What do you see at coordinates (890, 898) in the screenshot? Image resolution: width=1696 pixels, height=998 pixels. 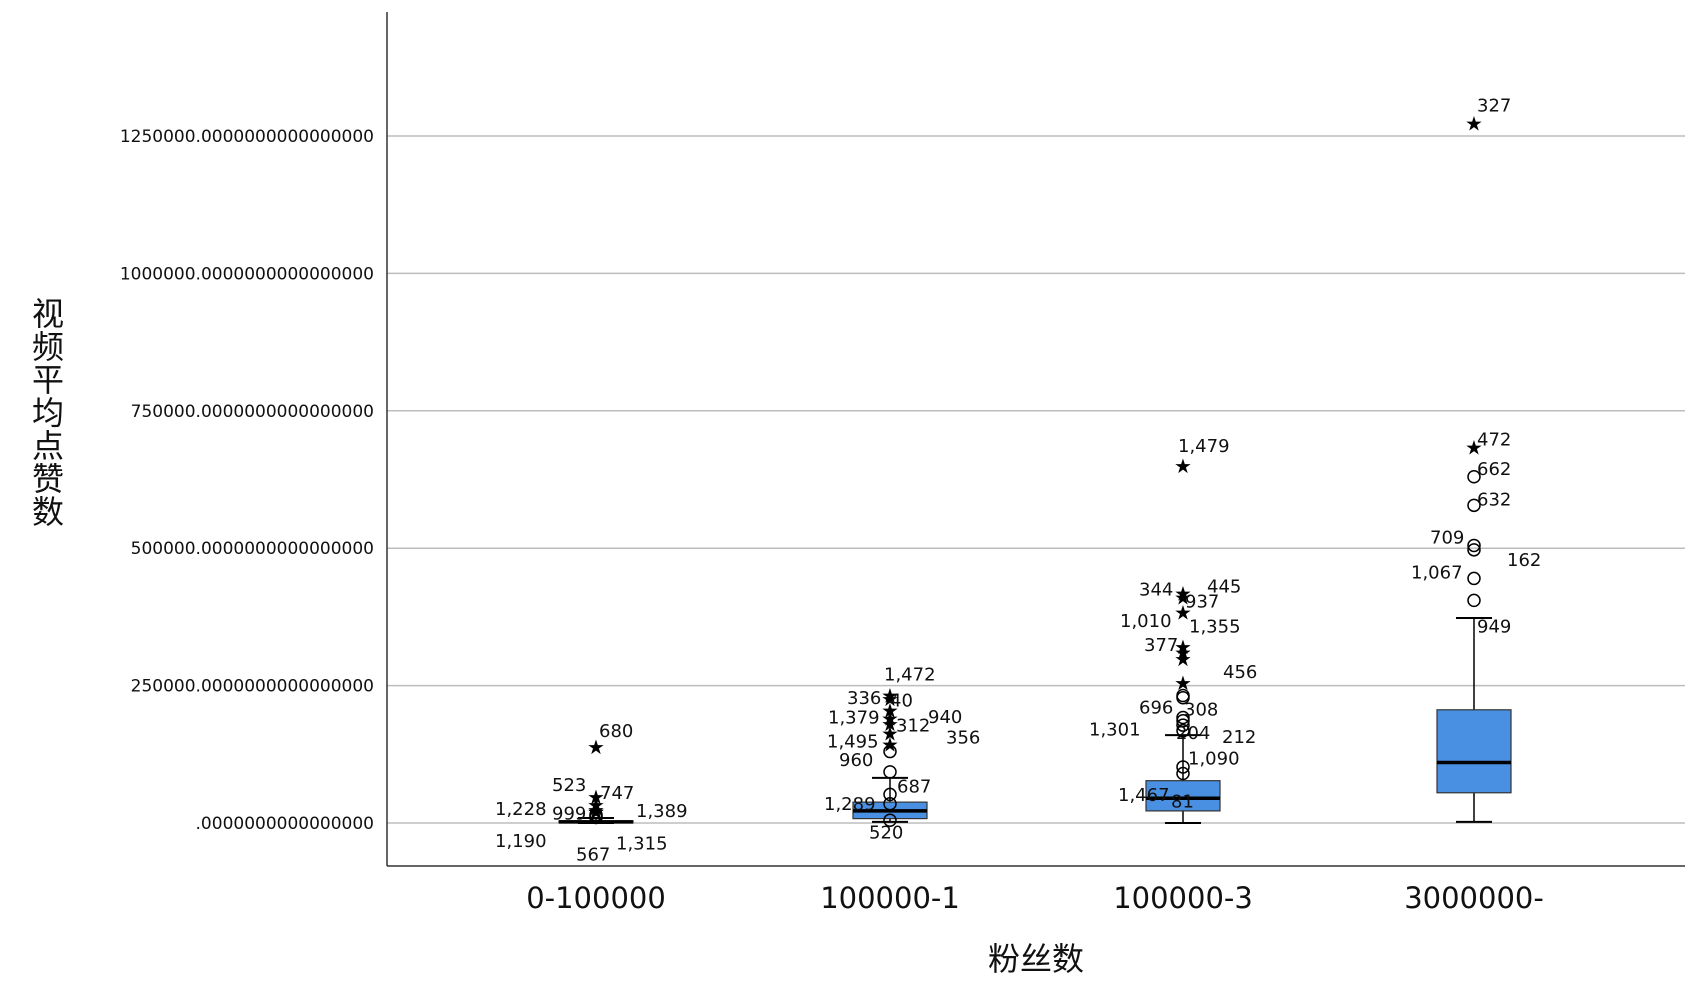 I see `x-category-label: 100000-1` at bounding box center [890, 898].